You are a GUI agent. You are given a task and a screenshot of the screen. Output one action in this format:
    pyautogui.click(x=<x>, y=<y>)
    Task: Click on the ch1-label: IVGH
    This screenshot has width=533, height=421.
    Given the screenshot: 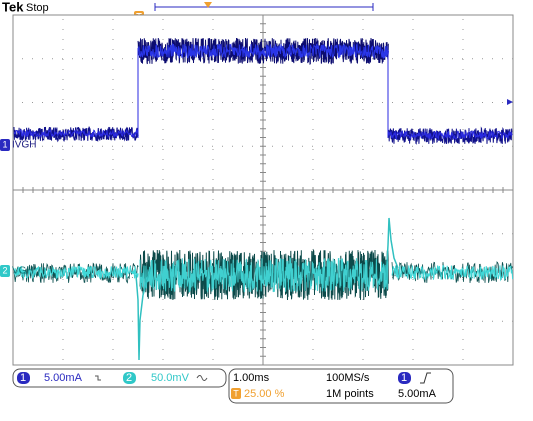 What is the action you would take?
    pyautogui.click(x=24, y=145)
    